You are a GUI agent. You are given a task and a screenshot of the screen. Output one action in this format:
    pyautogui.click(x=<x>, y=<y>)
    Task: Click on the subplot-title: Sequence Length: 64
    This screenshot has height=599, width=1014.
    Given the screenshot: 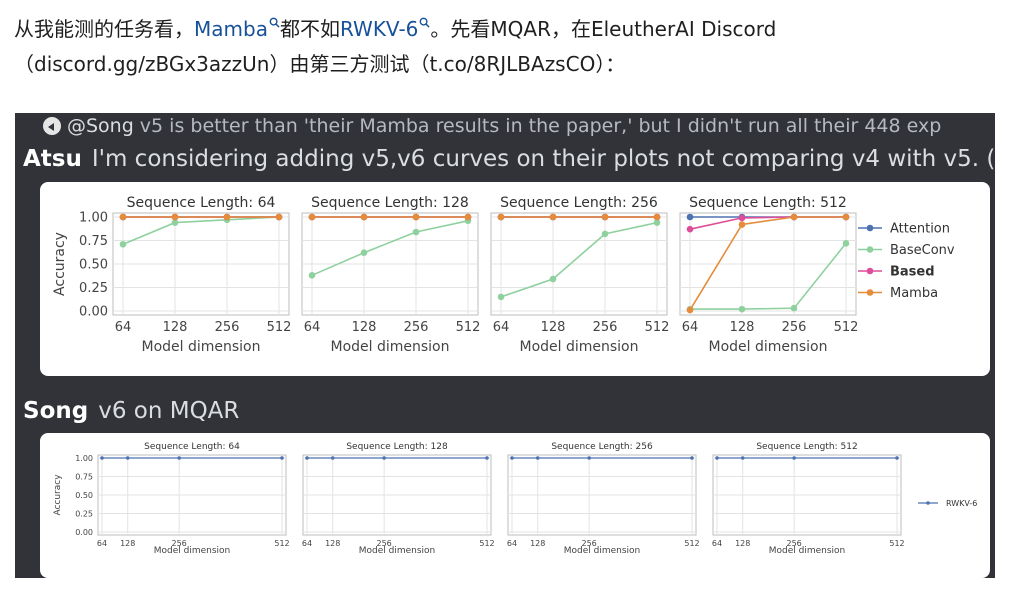 What is the action you would take?
    pyautogui.click(x=201, y=203)
    